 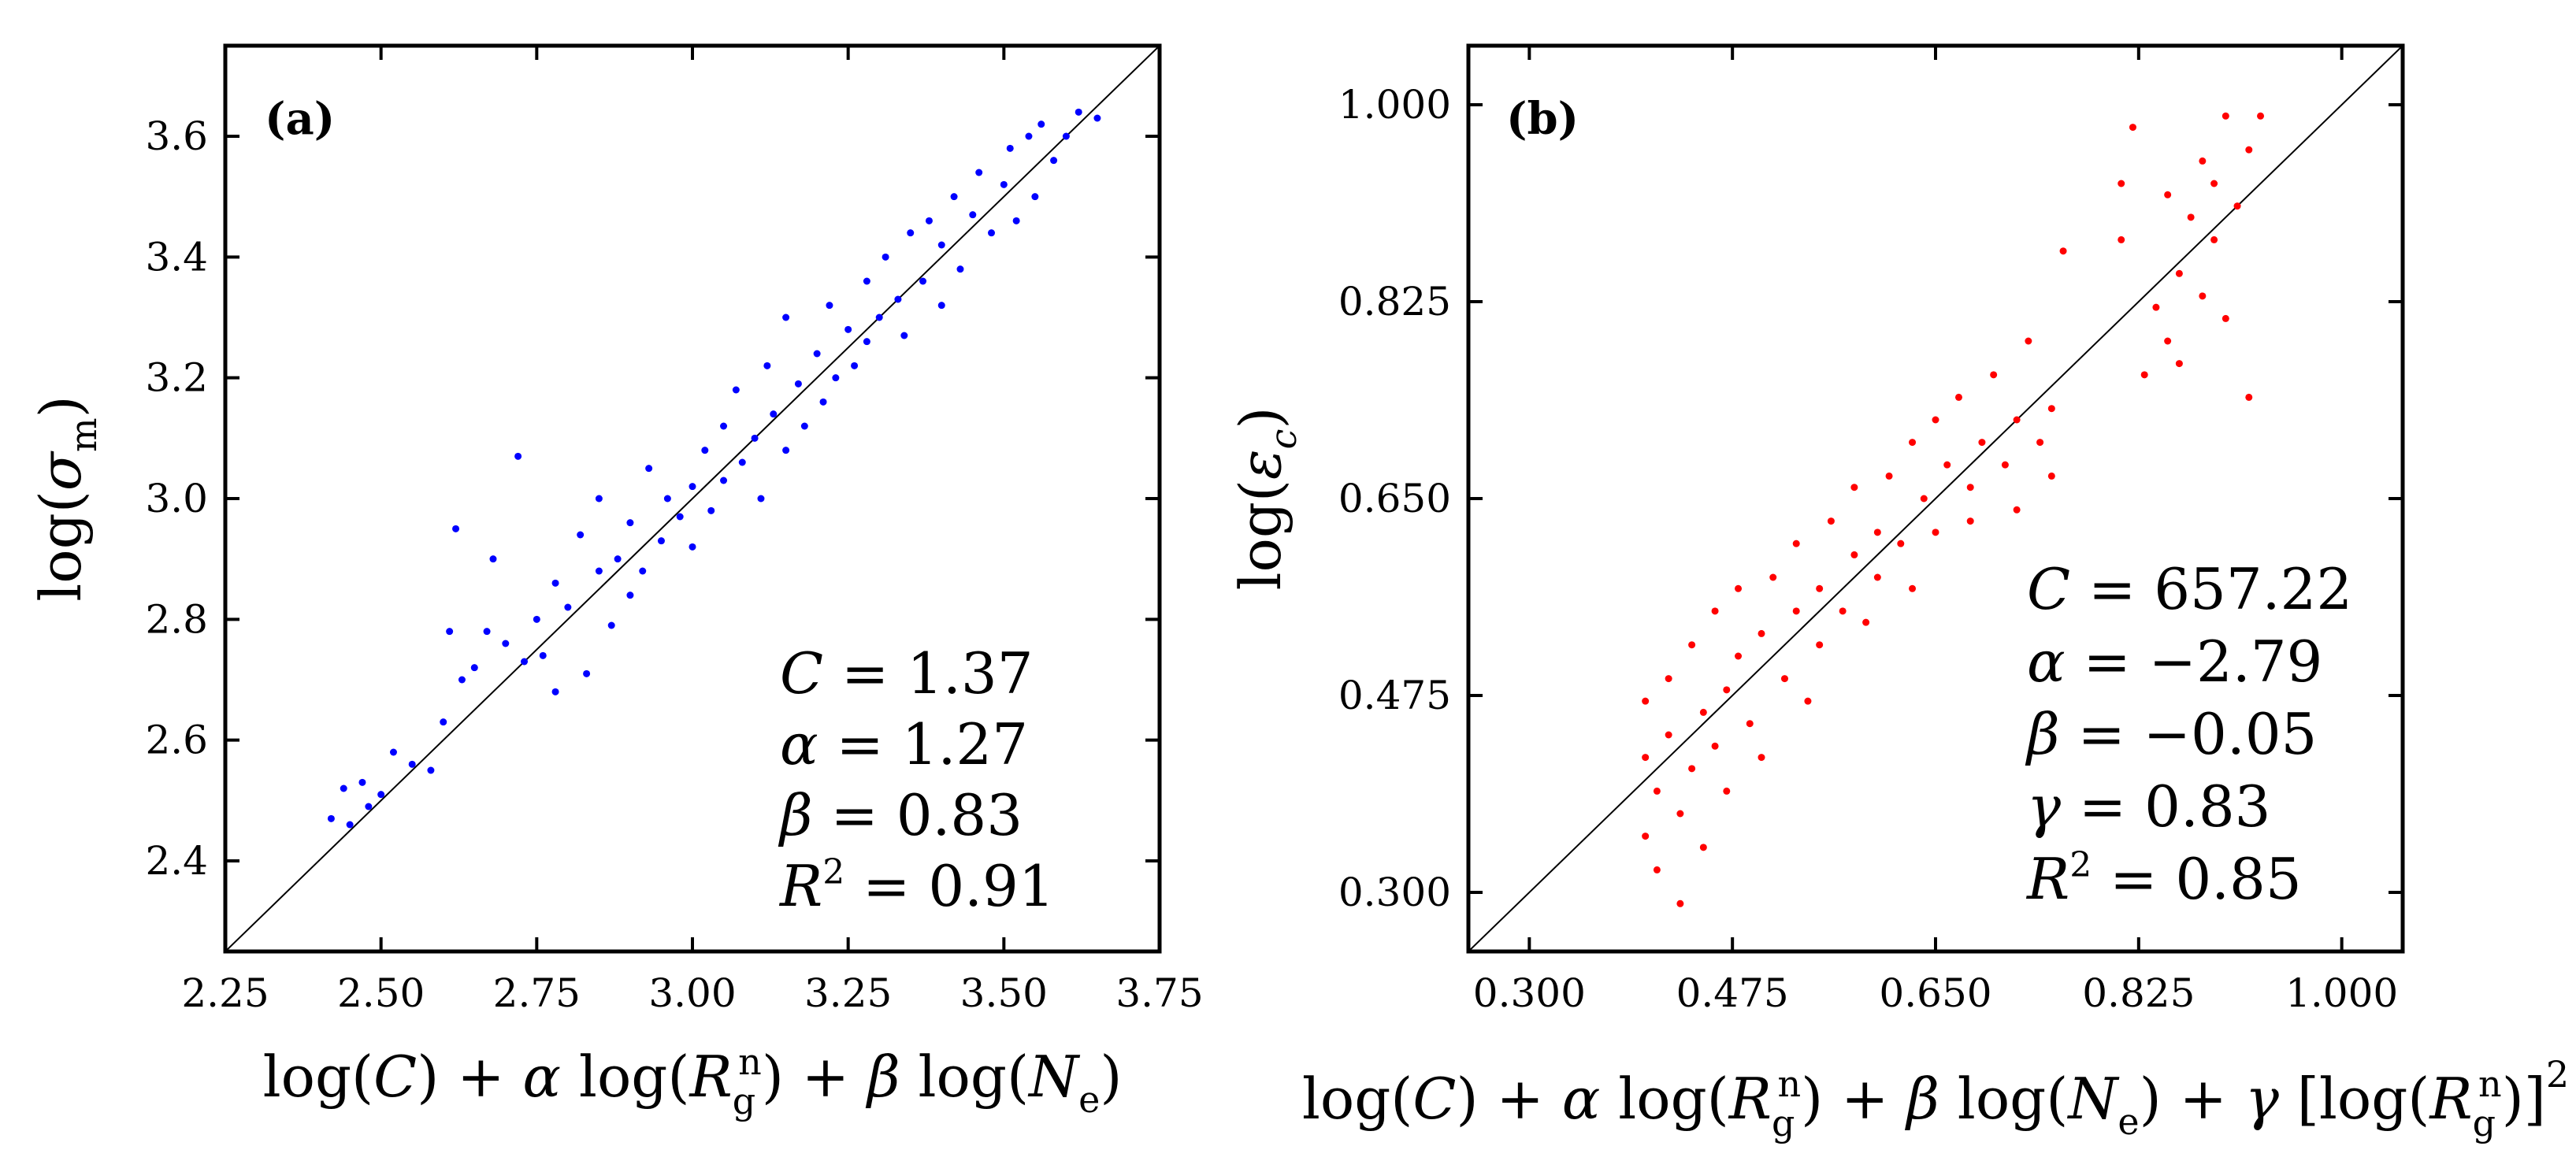 I want to click on x-tick-label: 0.825, so click(x=2138, y=993).